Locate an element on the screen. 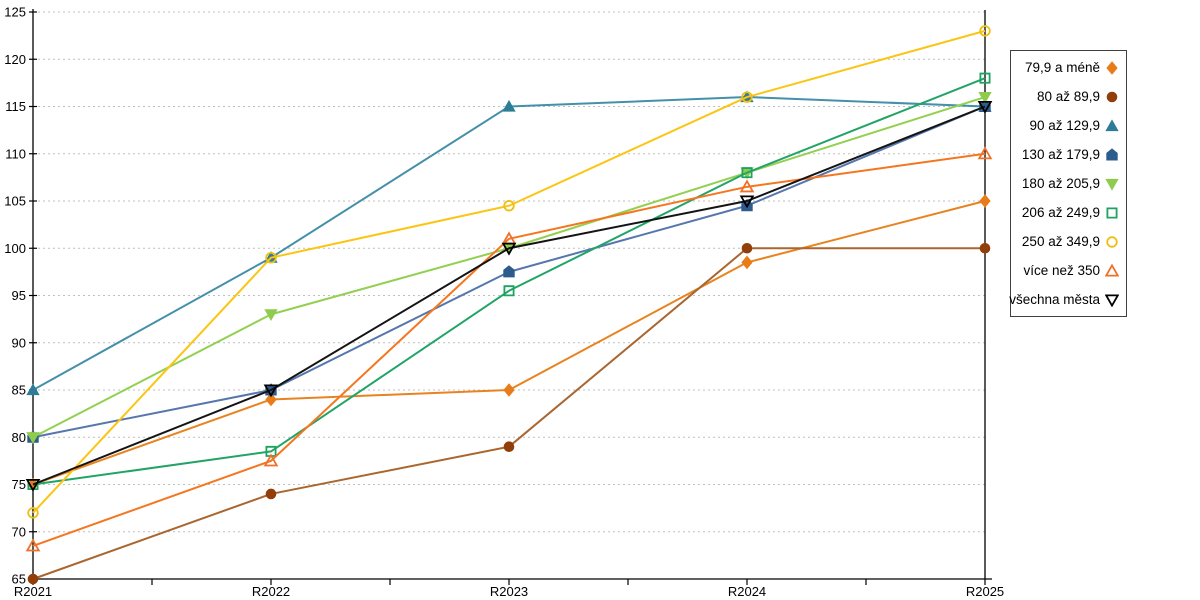 Image resolution: width=1200 pixels, height=600 pixels. x-tick-label: R2022 is located at coordinates (271, 591).